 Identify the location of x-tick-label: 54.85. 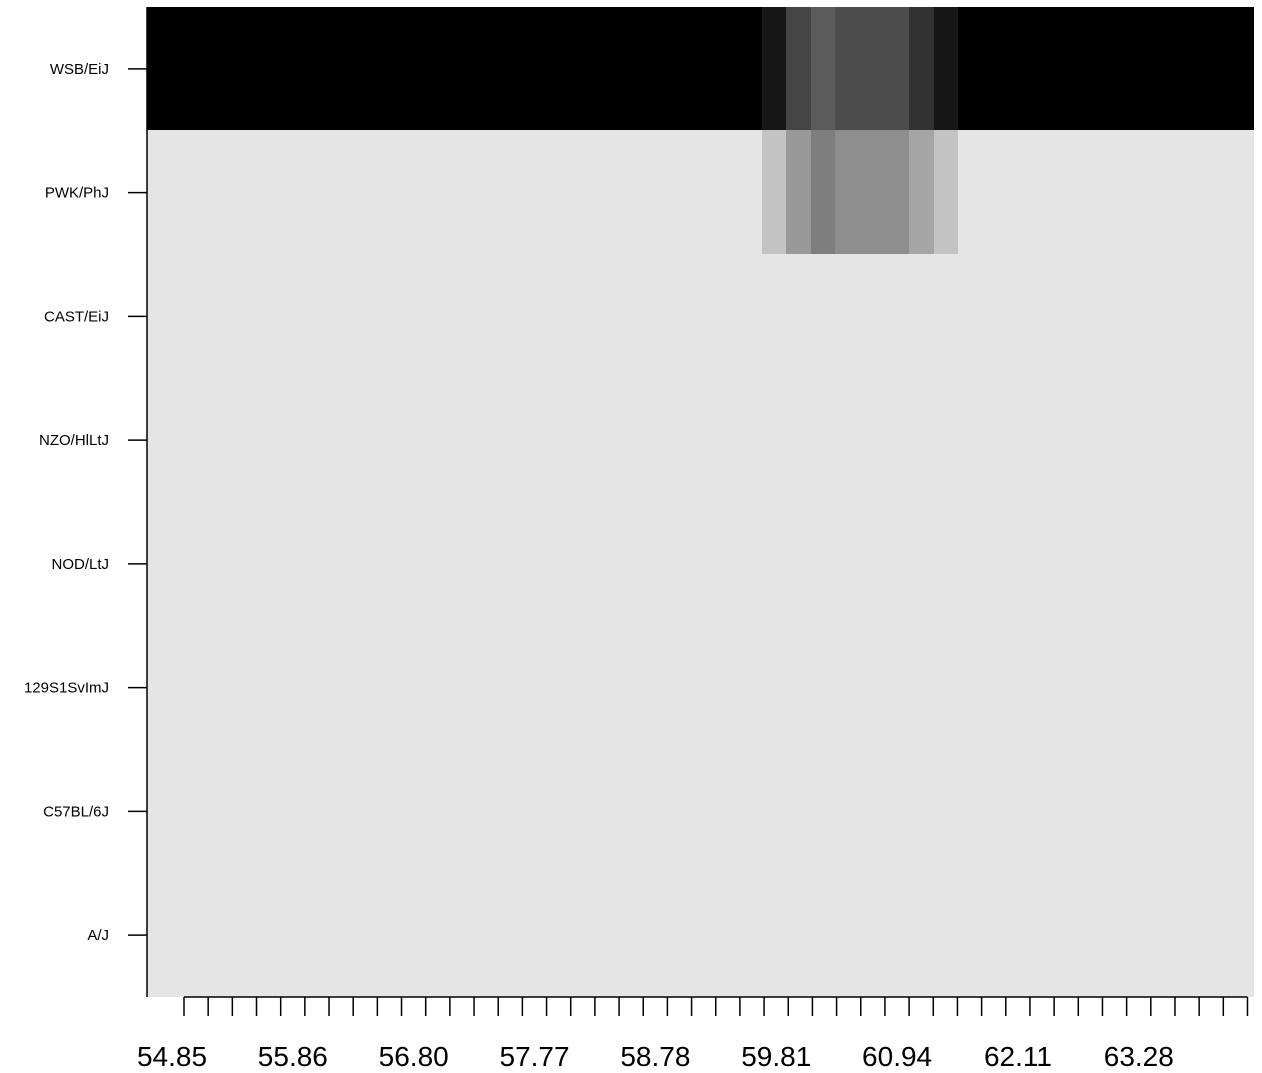
(172, 1056).